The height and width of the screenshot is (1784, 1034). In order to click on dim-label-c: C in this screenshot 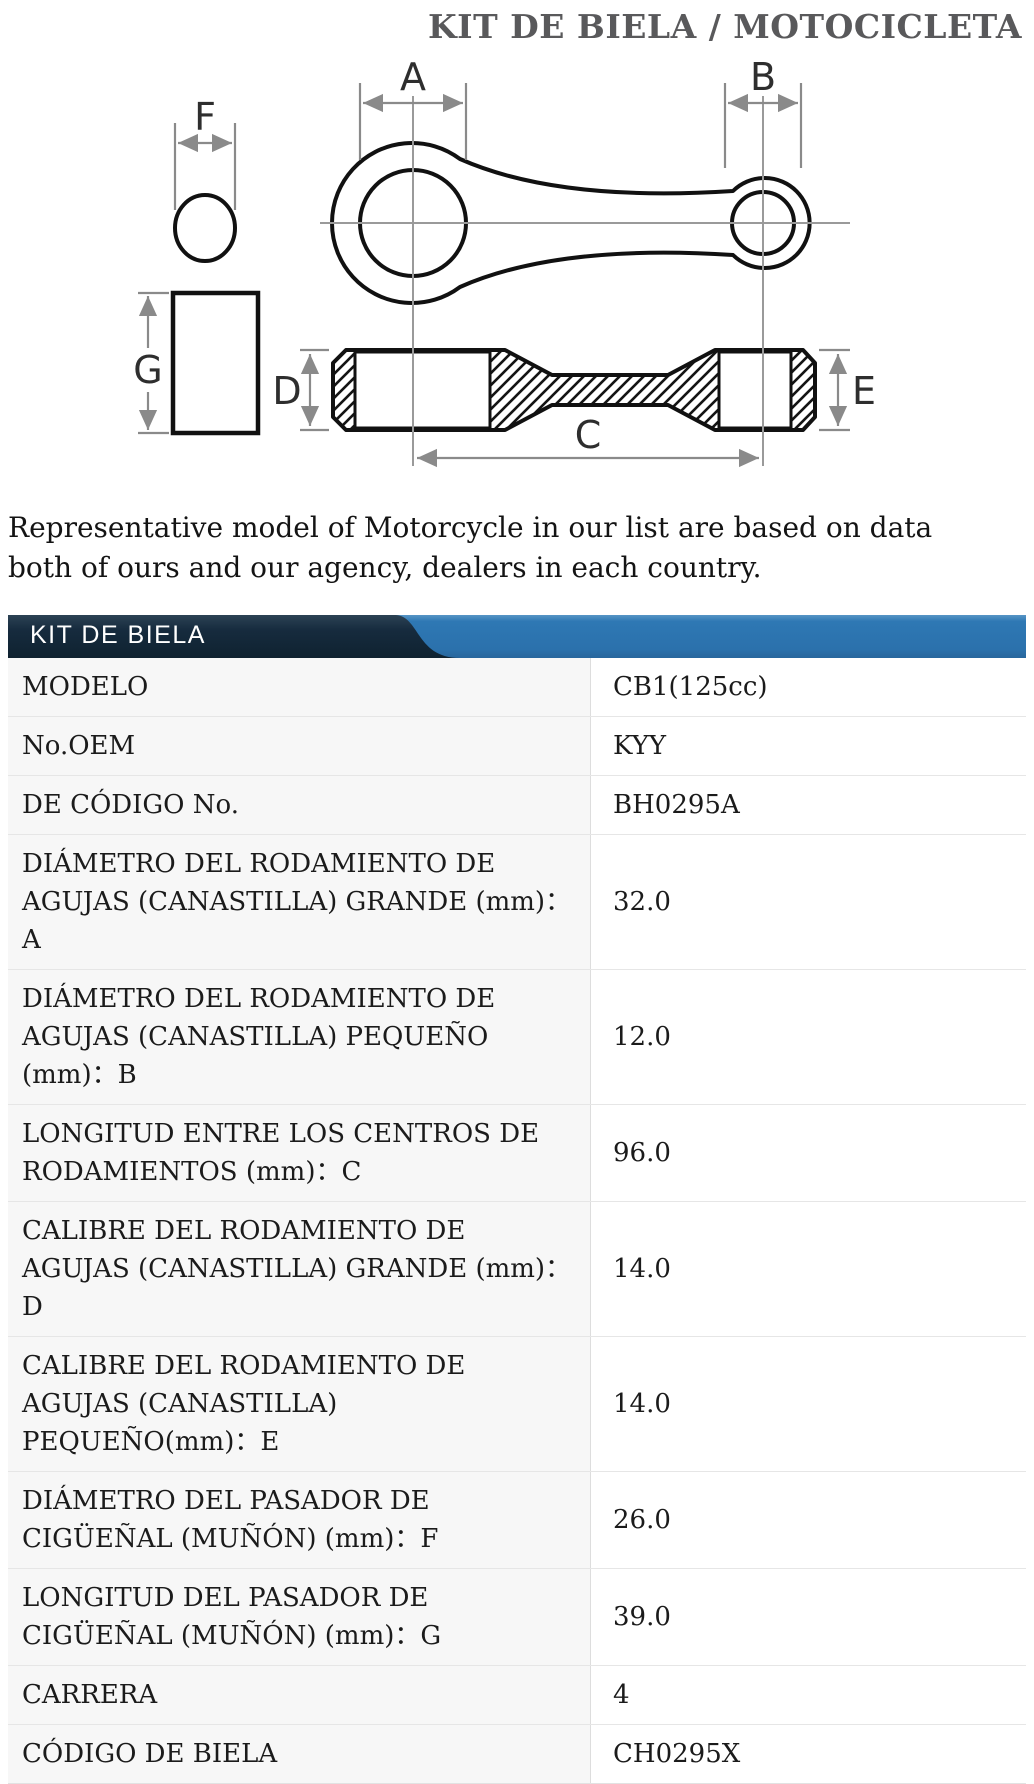, I will do `click(588, 435)`.